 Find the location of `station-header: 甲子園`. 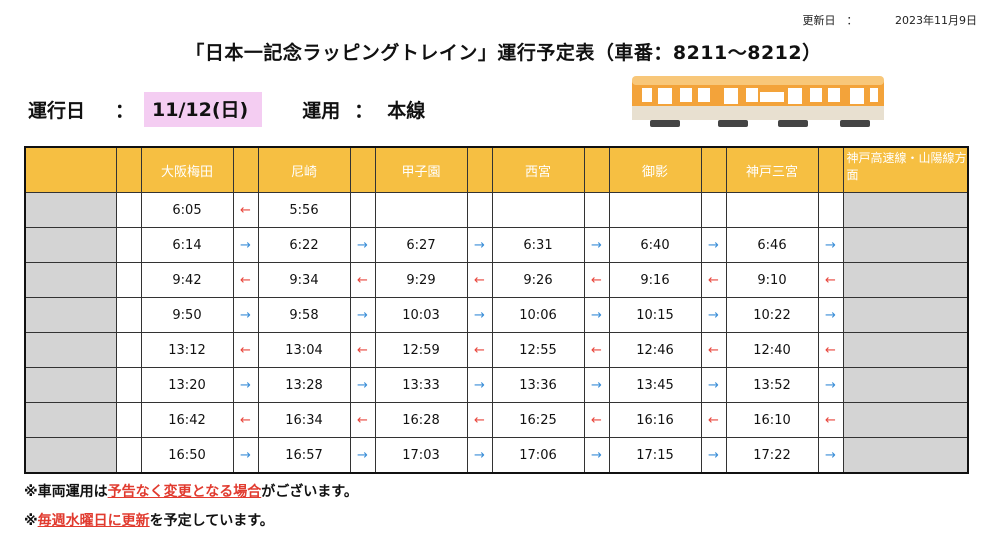

station-header: 甲子園 is located at coordinates (421, 169).